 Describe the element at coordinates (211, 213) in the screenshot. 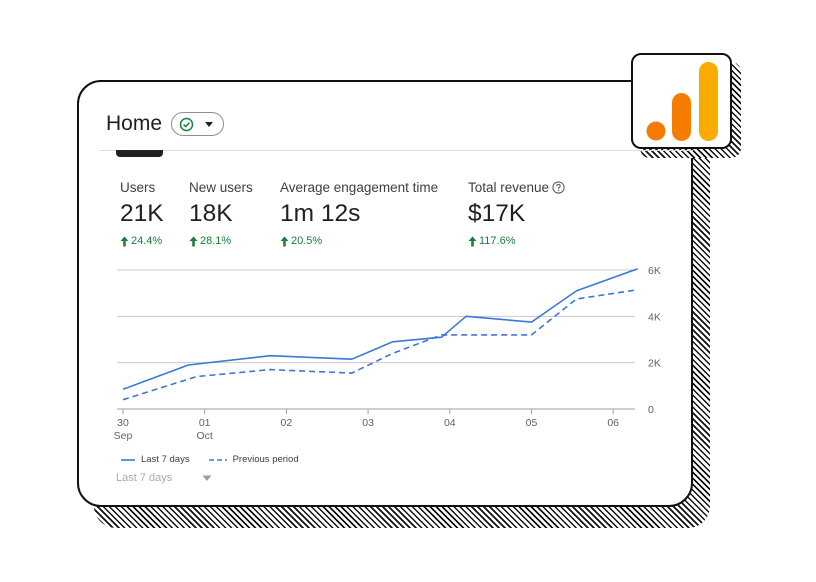

I see `metric-value: 18K` at that location.